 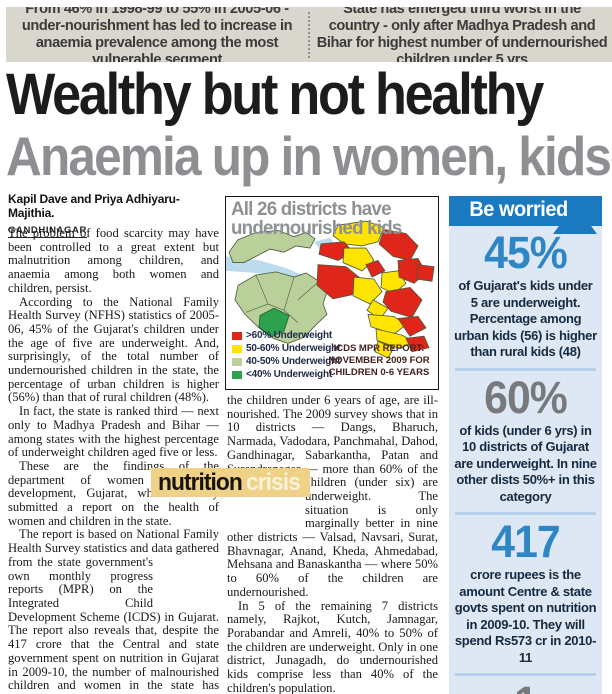 I want to click on sidebar-header: Be worried, so click(x=525, y=211).